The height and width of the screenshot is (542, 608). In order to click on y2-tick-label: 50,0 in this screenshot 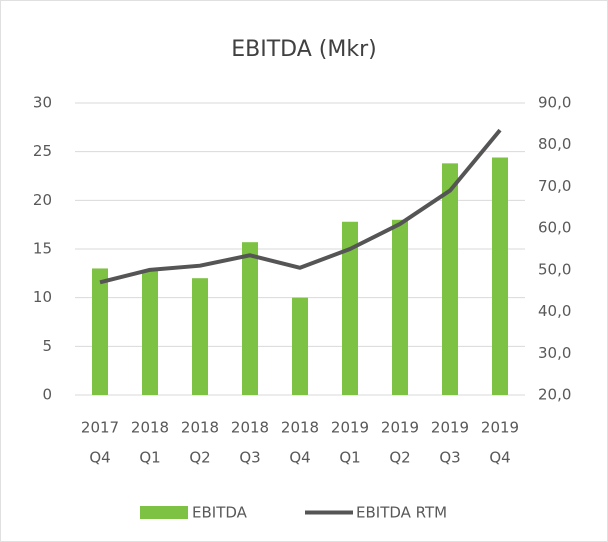, I will do `click(554, 269)`.